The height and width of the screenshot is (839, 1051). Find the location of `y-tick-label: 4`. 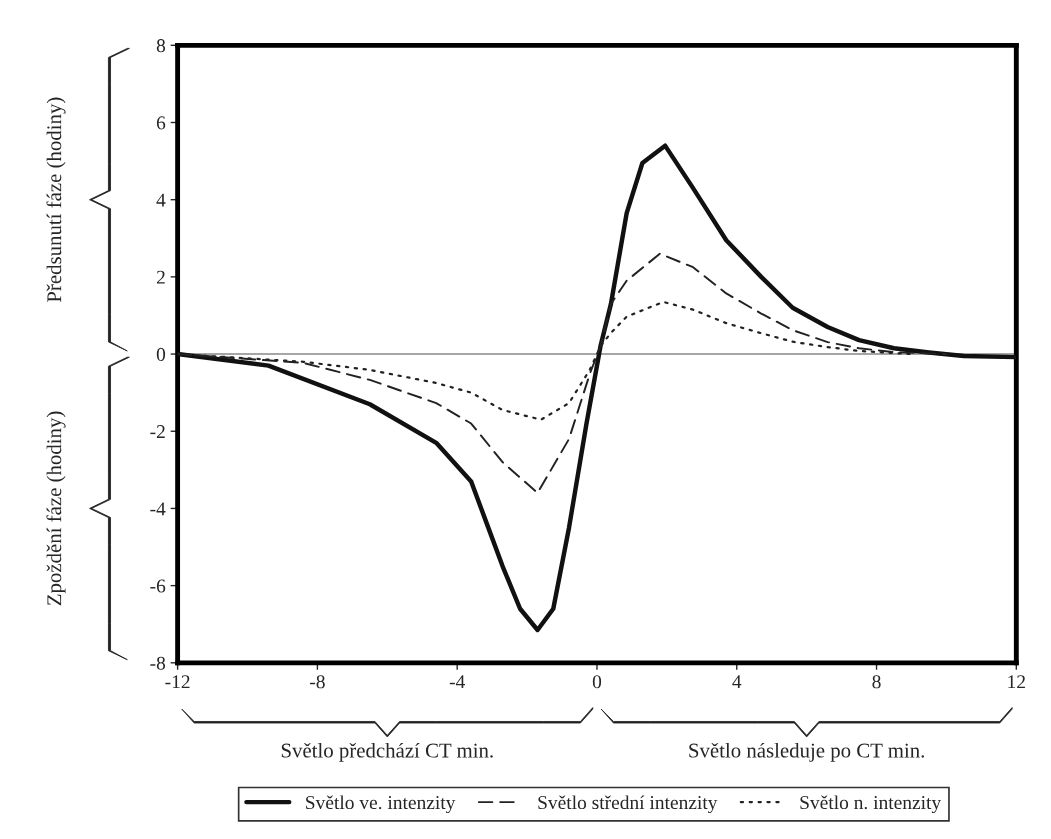

y-tick-label: 4 is located at coordinates (161, 200).